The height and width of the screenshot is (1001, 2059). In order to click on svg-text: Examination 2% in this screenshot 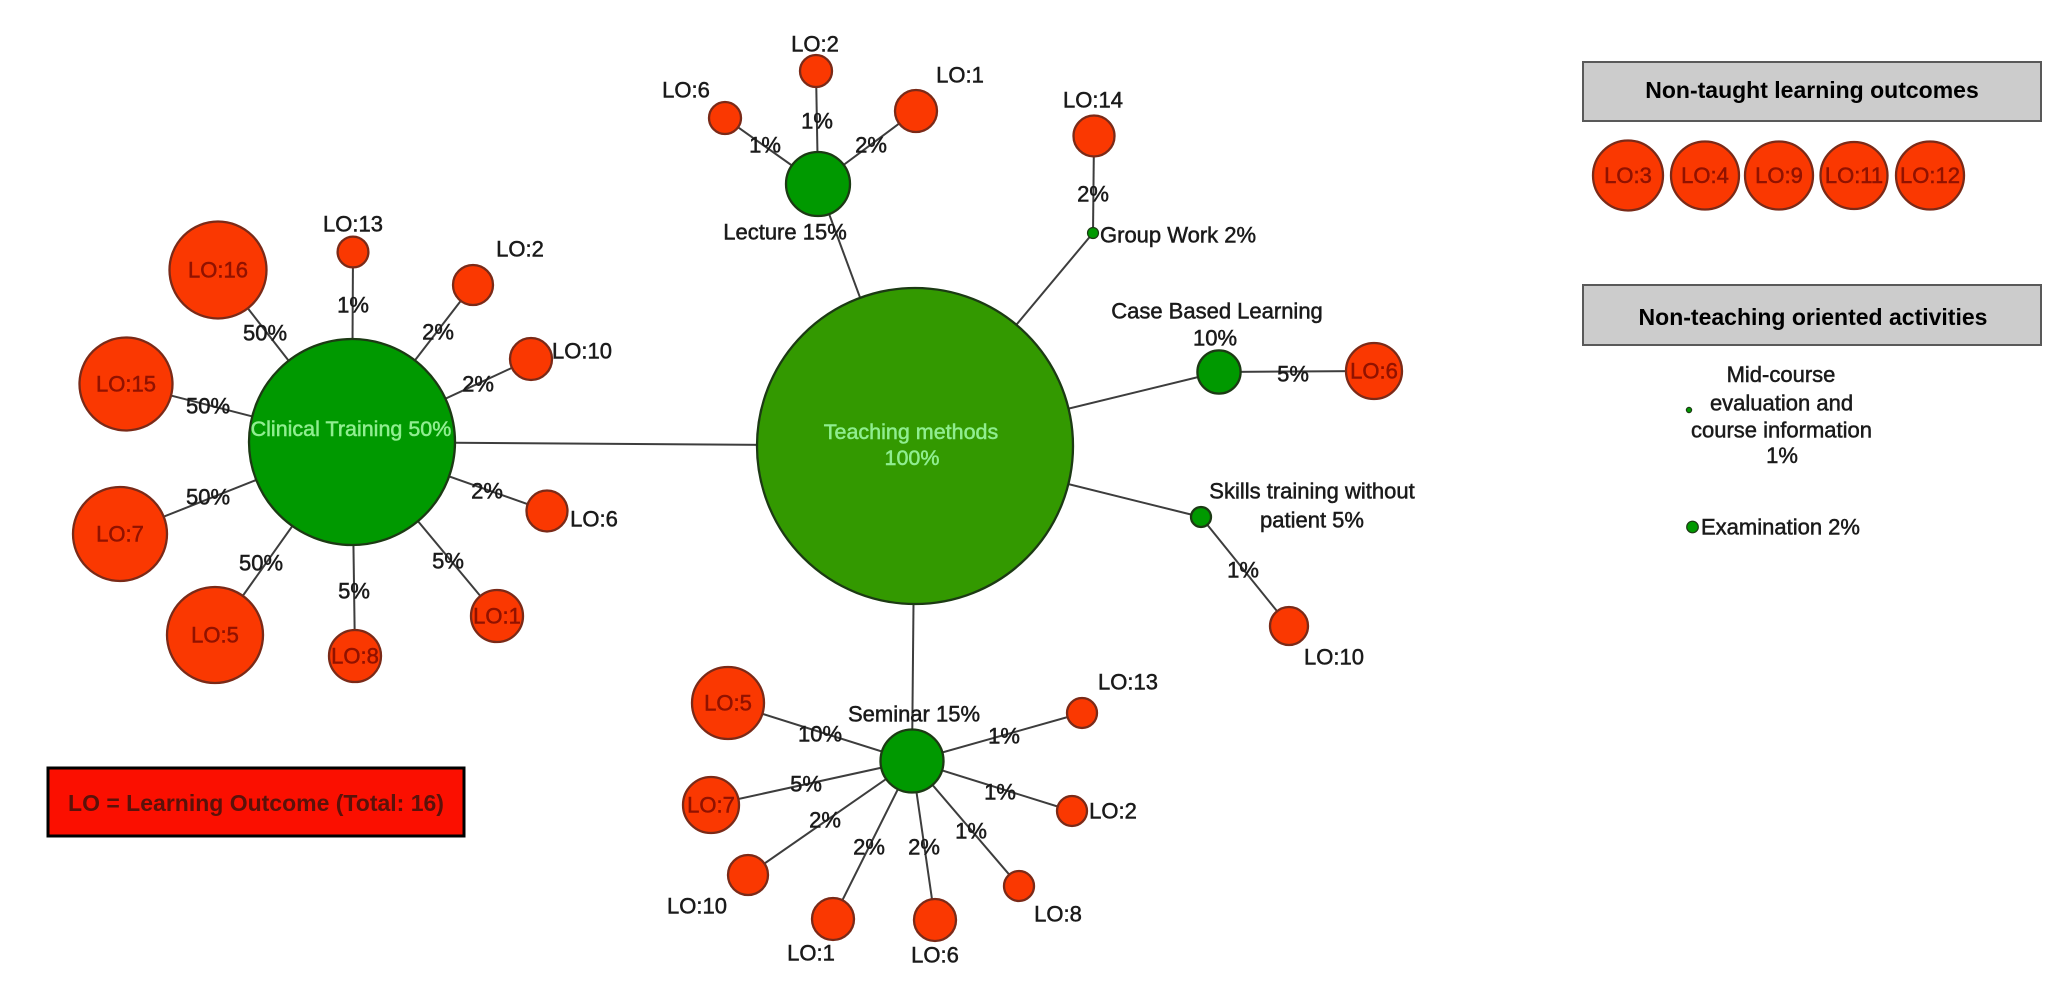, I will do `click(1780, 527)`.